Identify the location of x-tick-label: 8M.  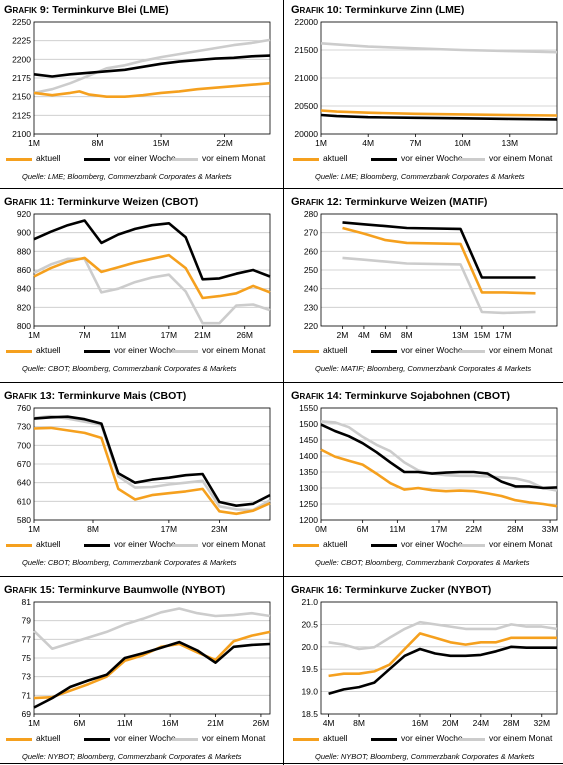
(407, 335).